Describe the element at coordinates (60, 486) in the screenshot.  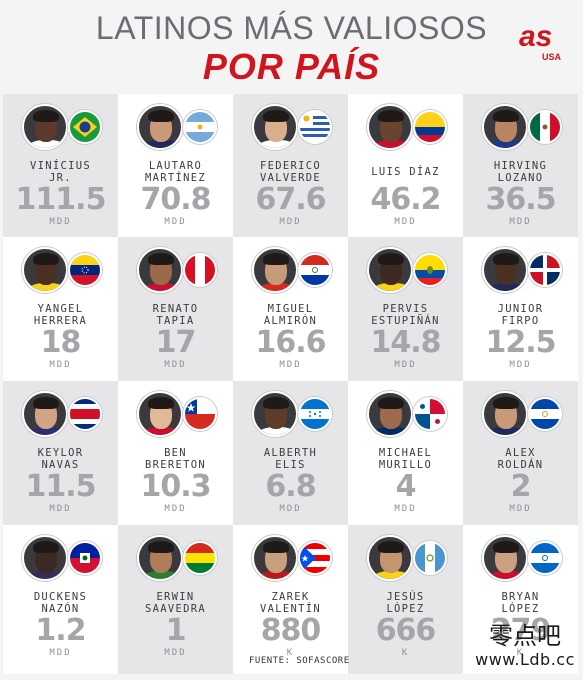
I see `market-value: 11.5` at that location.